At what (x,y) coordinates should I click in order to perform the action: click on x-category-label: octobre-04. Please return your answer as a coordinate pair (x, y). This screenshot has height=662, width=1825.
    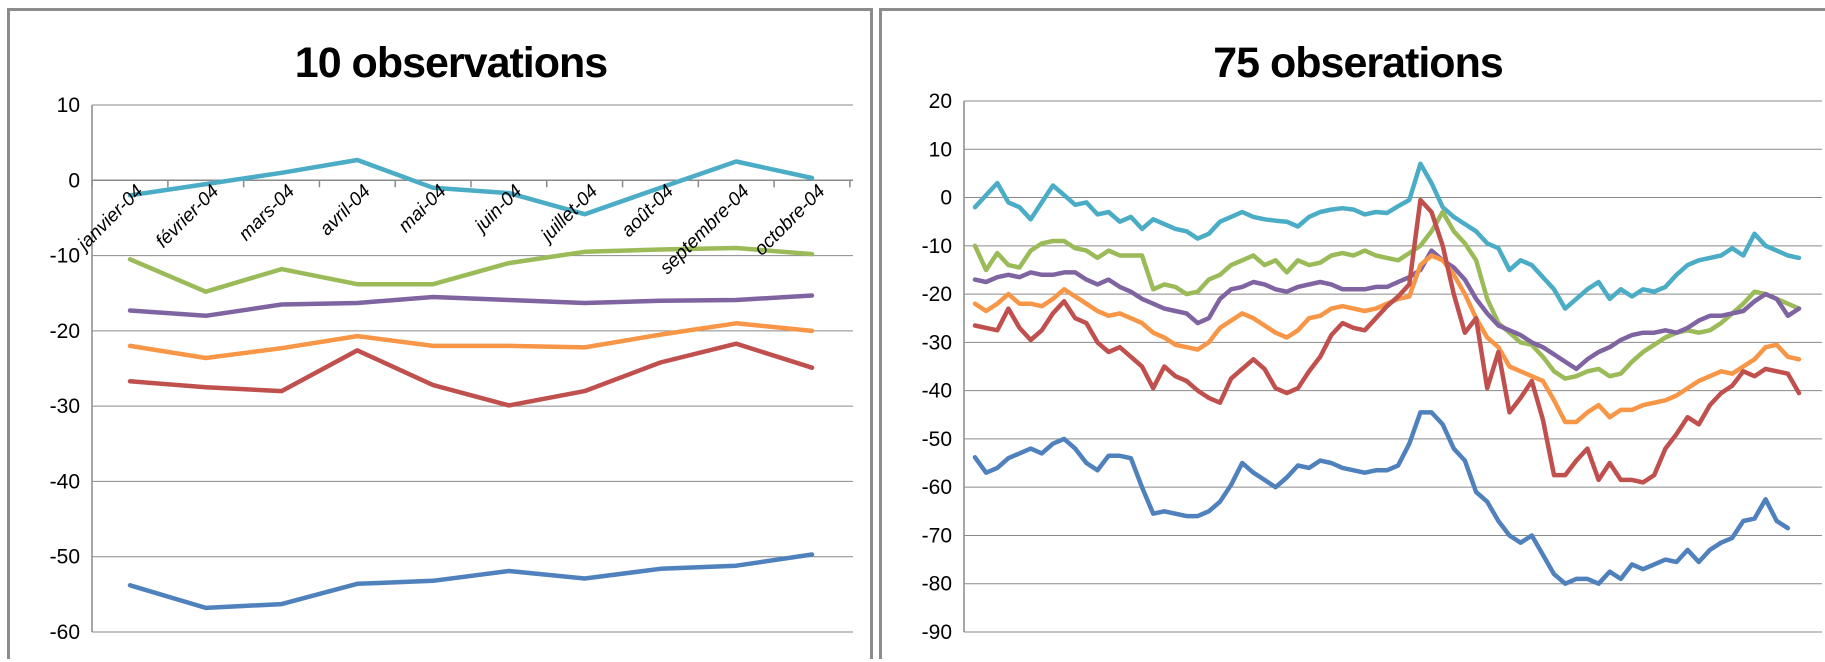
    Looking at the image, I should click on (789, 220).